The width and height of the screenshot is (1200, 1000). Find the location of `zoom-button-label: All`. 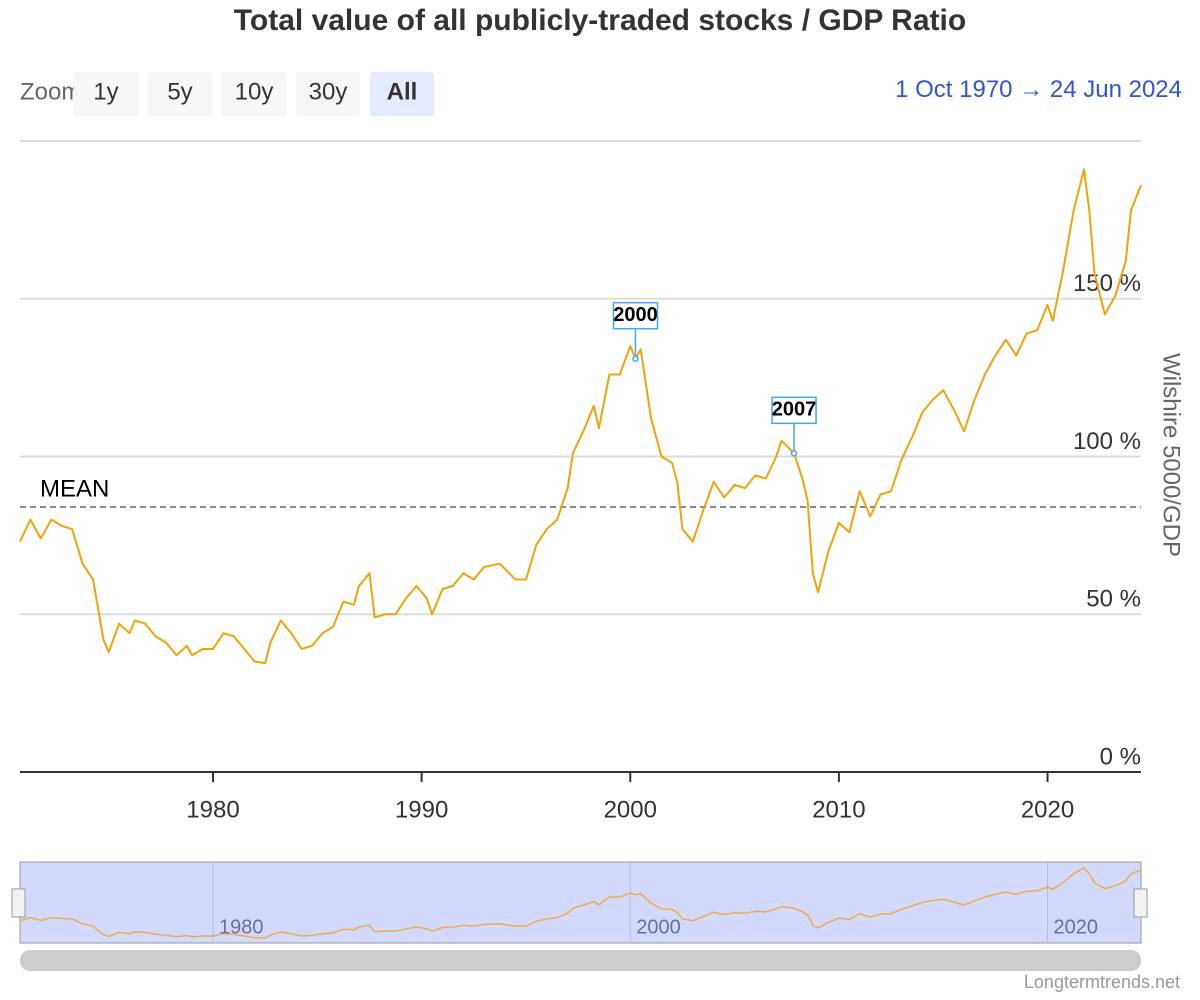

zoom-button-label: All is located at coordinates (402, 91).